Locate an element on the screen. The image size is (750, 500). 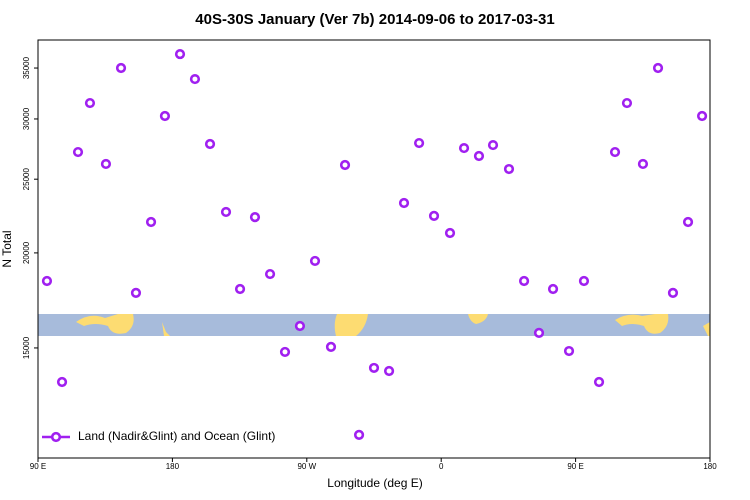
legend-label: Land (Nadir&Glint) and Ocean (Glint) is located at coordinates (176, 436).